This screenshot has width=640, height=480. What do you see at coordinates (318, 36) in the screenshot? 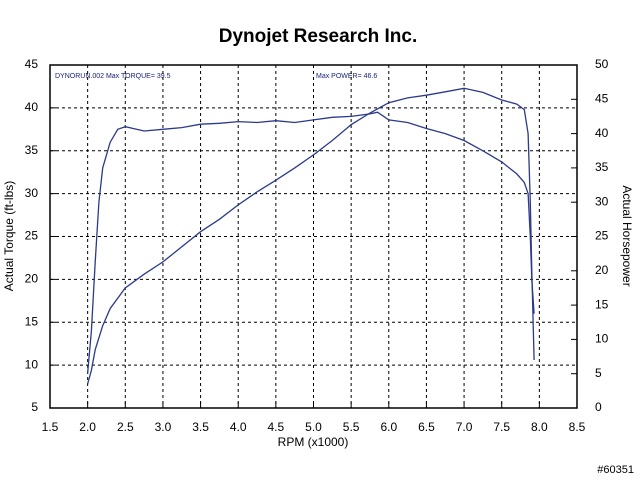
I see `chart-title: Dynojet Research Inc.` at bounding box center [318, 36].